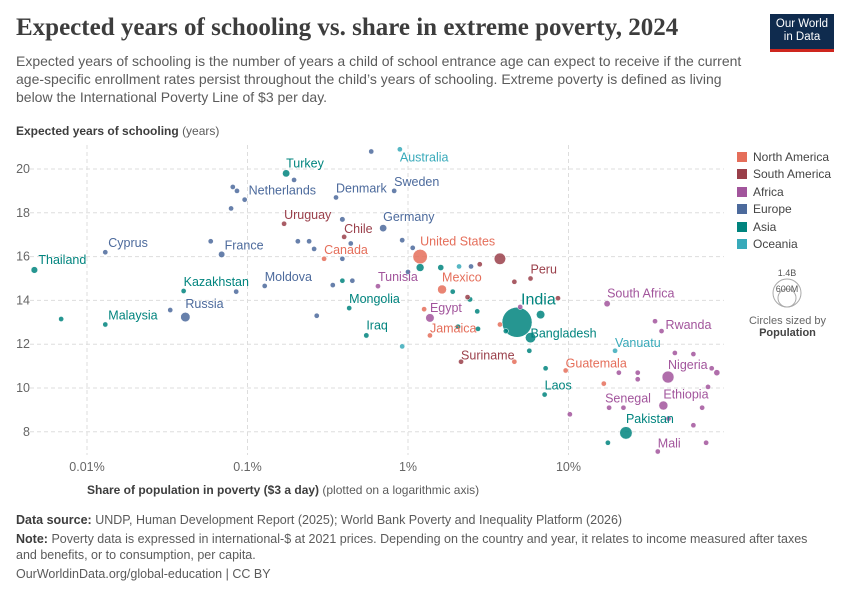 The width and height of the screenshot is (850, 600). I want to click on legend-item: Africa, so click(784, 192).